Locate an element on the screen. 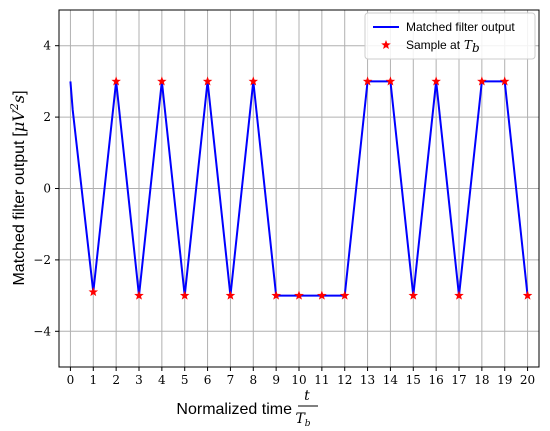  x-tick-label: 9 is located at coordinates (276, 380).